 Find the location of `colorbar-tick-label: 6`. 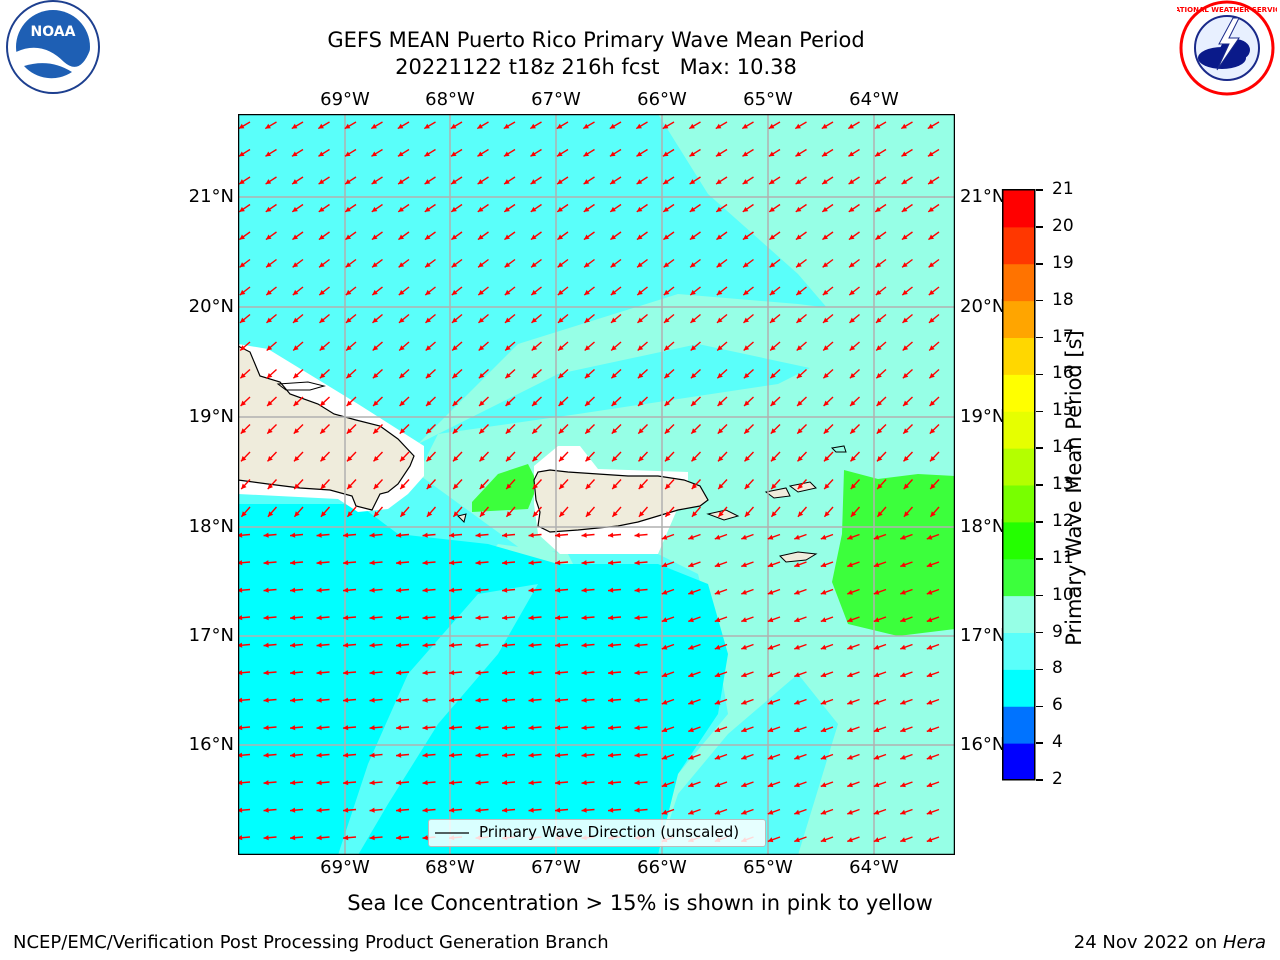

colorbar-tick-label: 6 is located at coordinates (1057, 705).